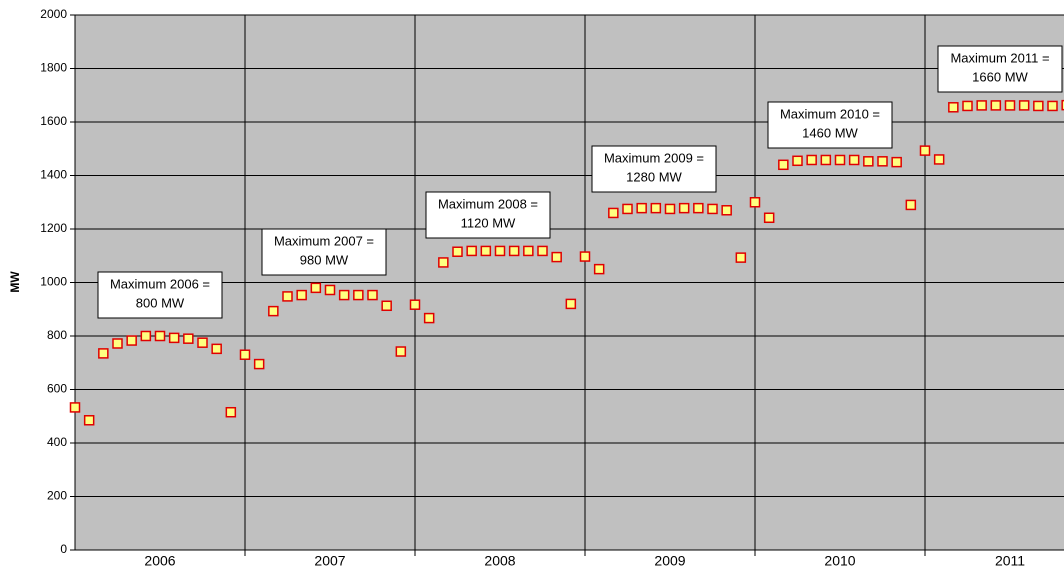 This screenshot has height=572, width=1064. Describe the element at coordinates (669, 561) in the screenshot. I see `x-tick-label: 2009` at that location.